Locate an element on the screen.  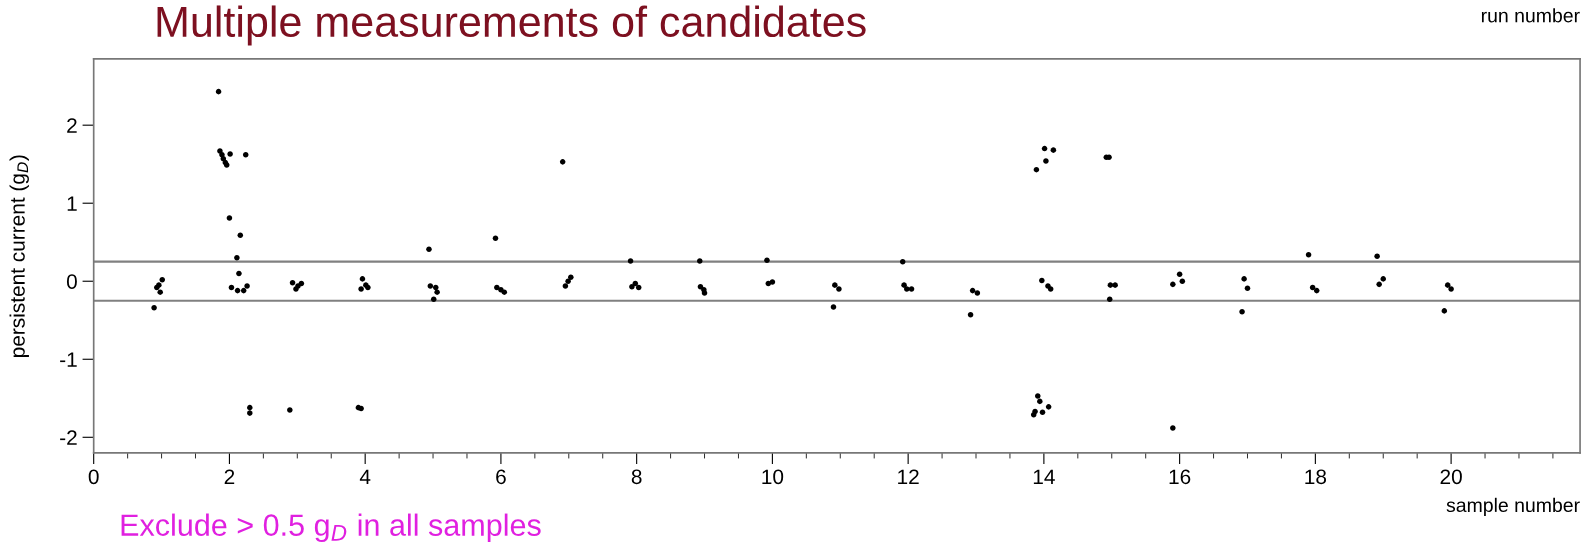
x-tick-label: 4 is located at coordinates (365, 476).